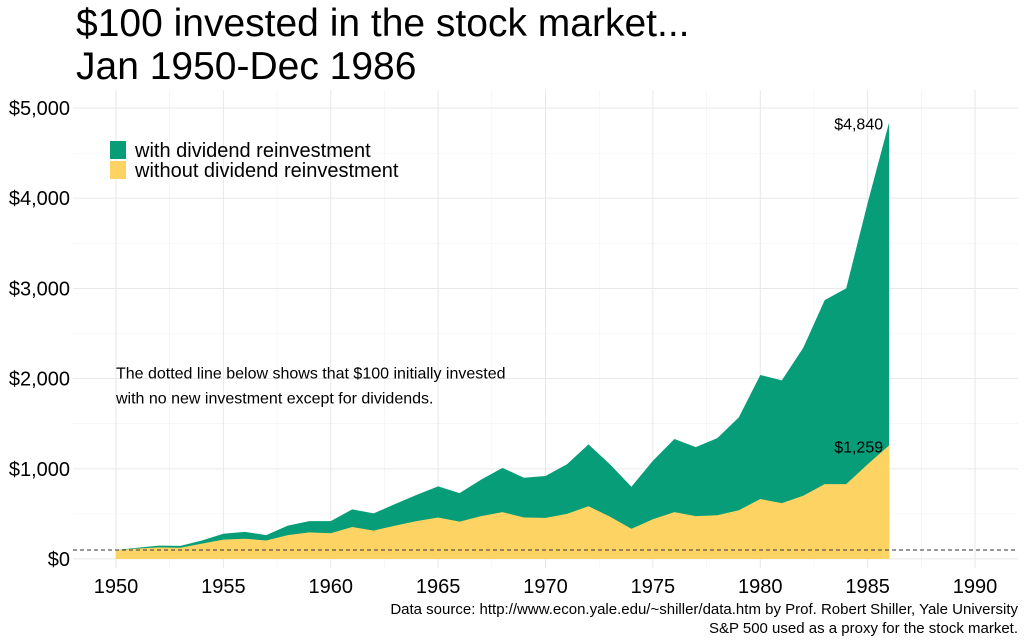 Image resolution: width=1024 pixels, height=640 pixels. I want to click on x-tick-label: 1985, so click(867, 587).